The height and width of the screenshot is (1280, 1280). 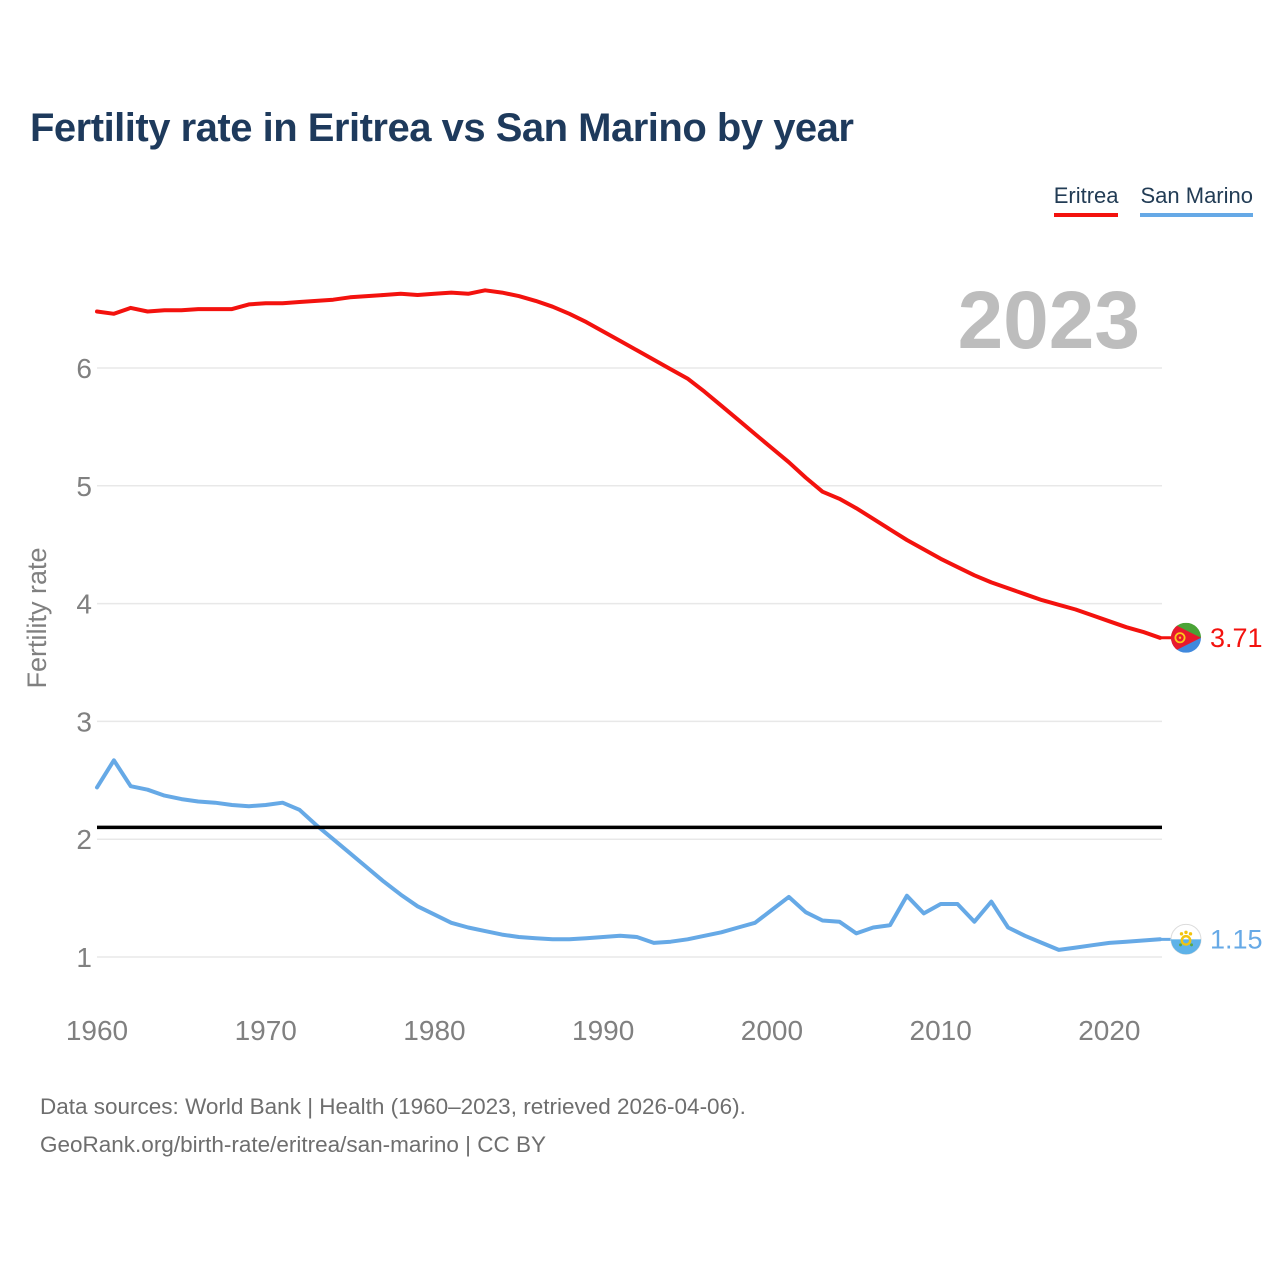 I want to click on san-marino-flag-icon, so click(x=1186, y=939).